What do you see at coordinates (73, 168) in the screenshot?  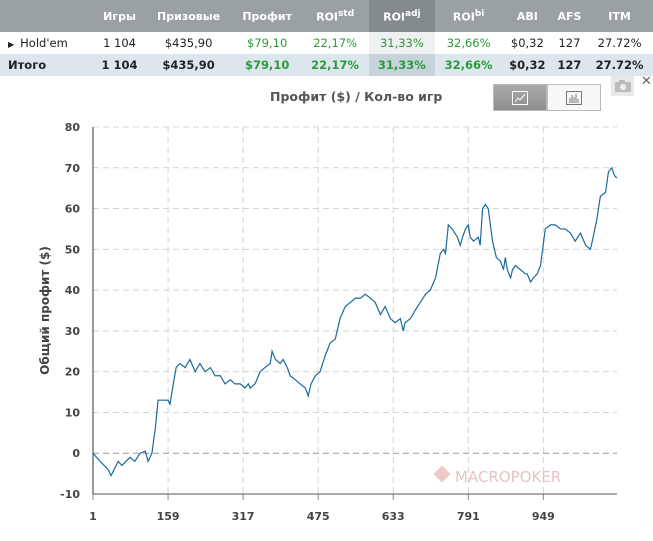 I see `y-tick-label: 70` at bounding box center [73, 168].